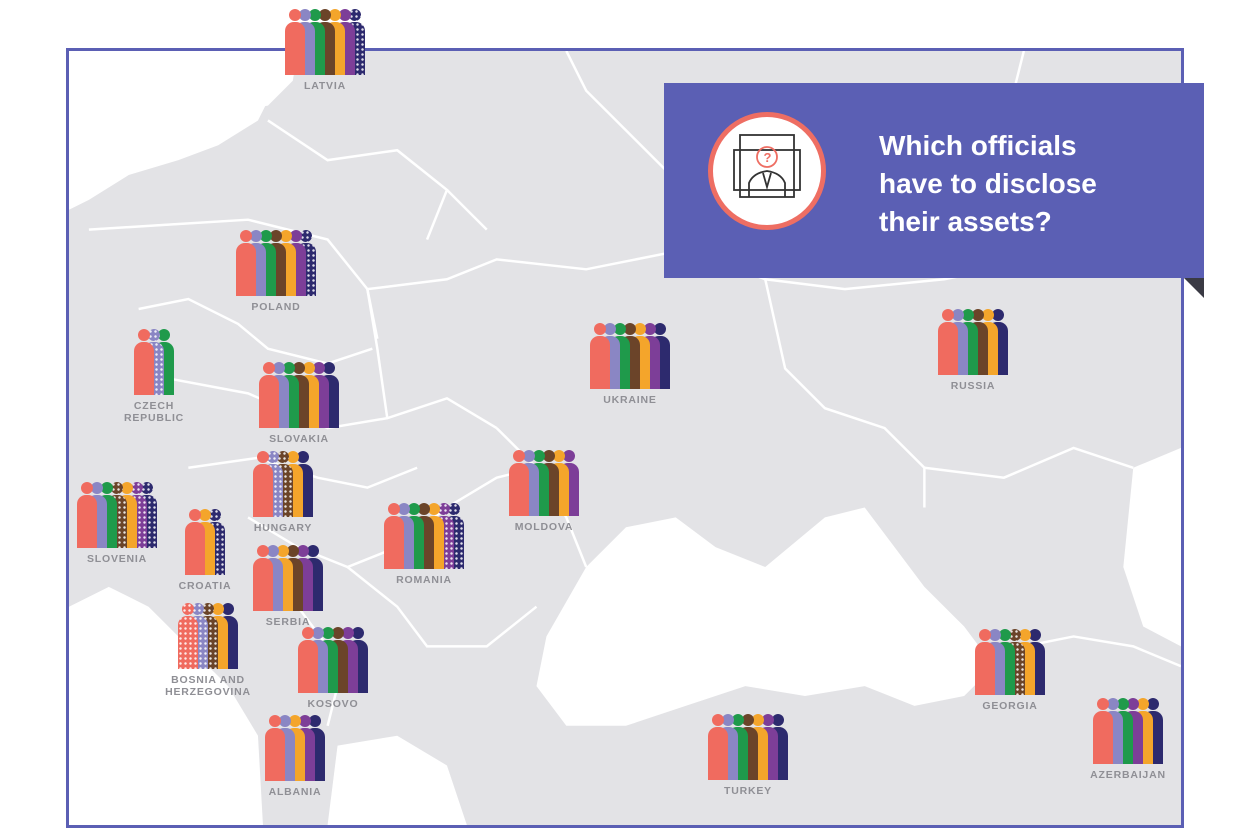 This screenshot has width=1249, height=833. What do you see at coordinates (544, 527) in the screenshot?
I see `country-label: MOLDOVA` at bounding box center [544, 527].